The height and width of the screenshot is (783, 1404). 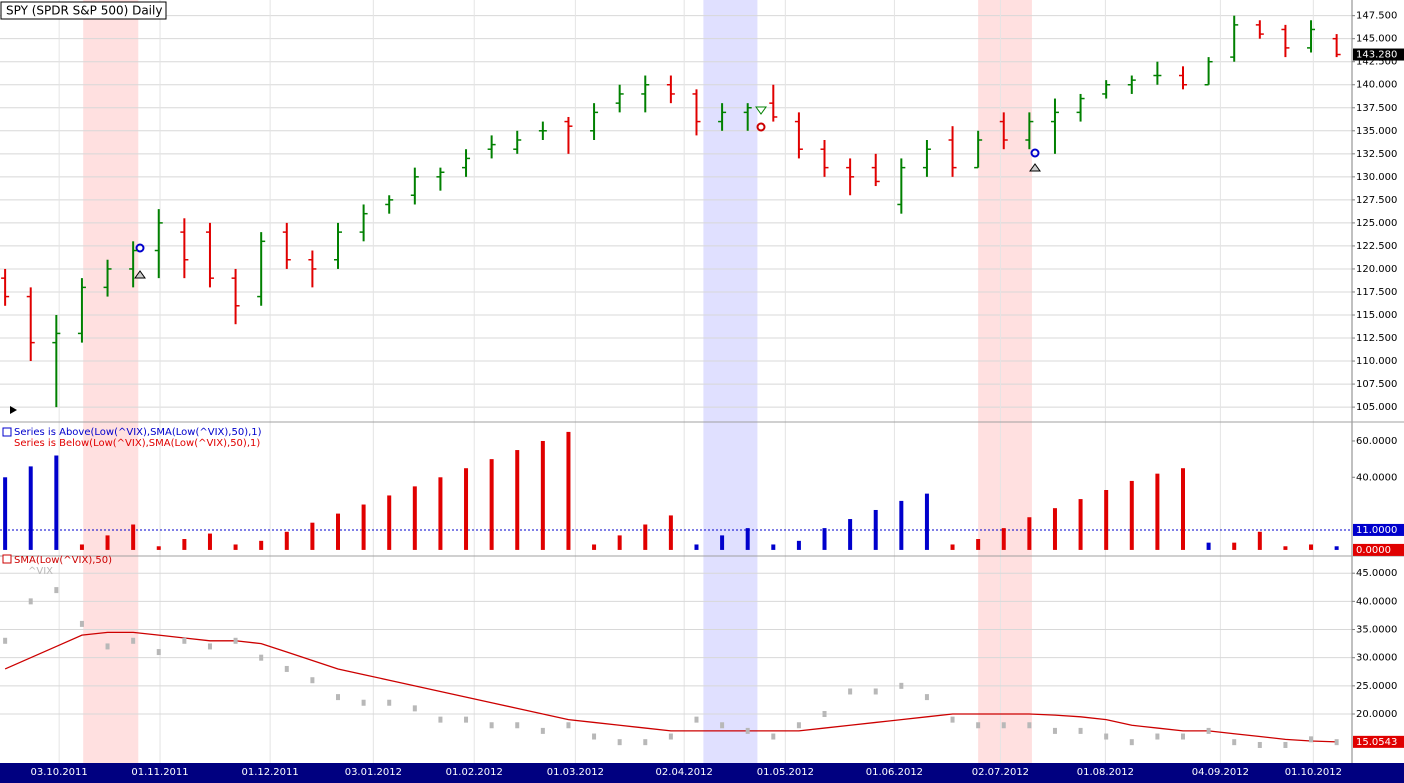 What do you see at coordinates (1376, 477) in the screenshot?
I see `y-tick-label: 40.0000` at bounding box center [1376, 477].